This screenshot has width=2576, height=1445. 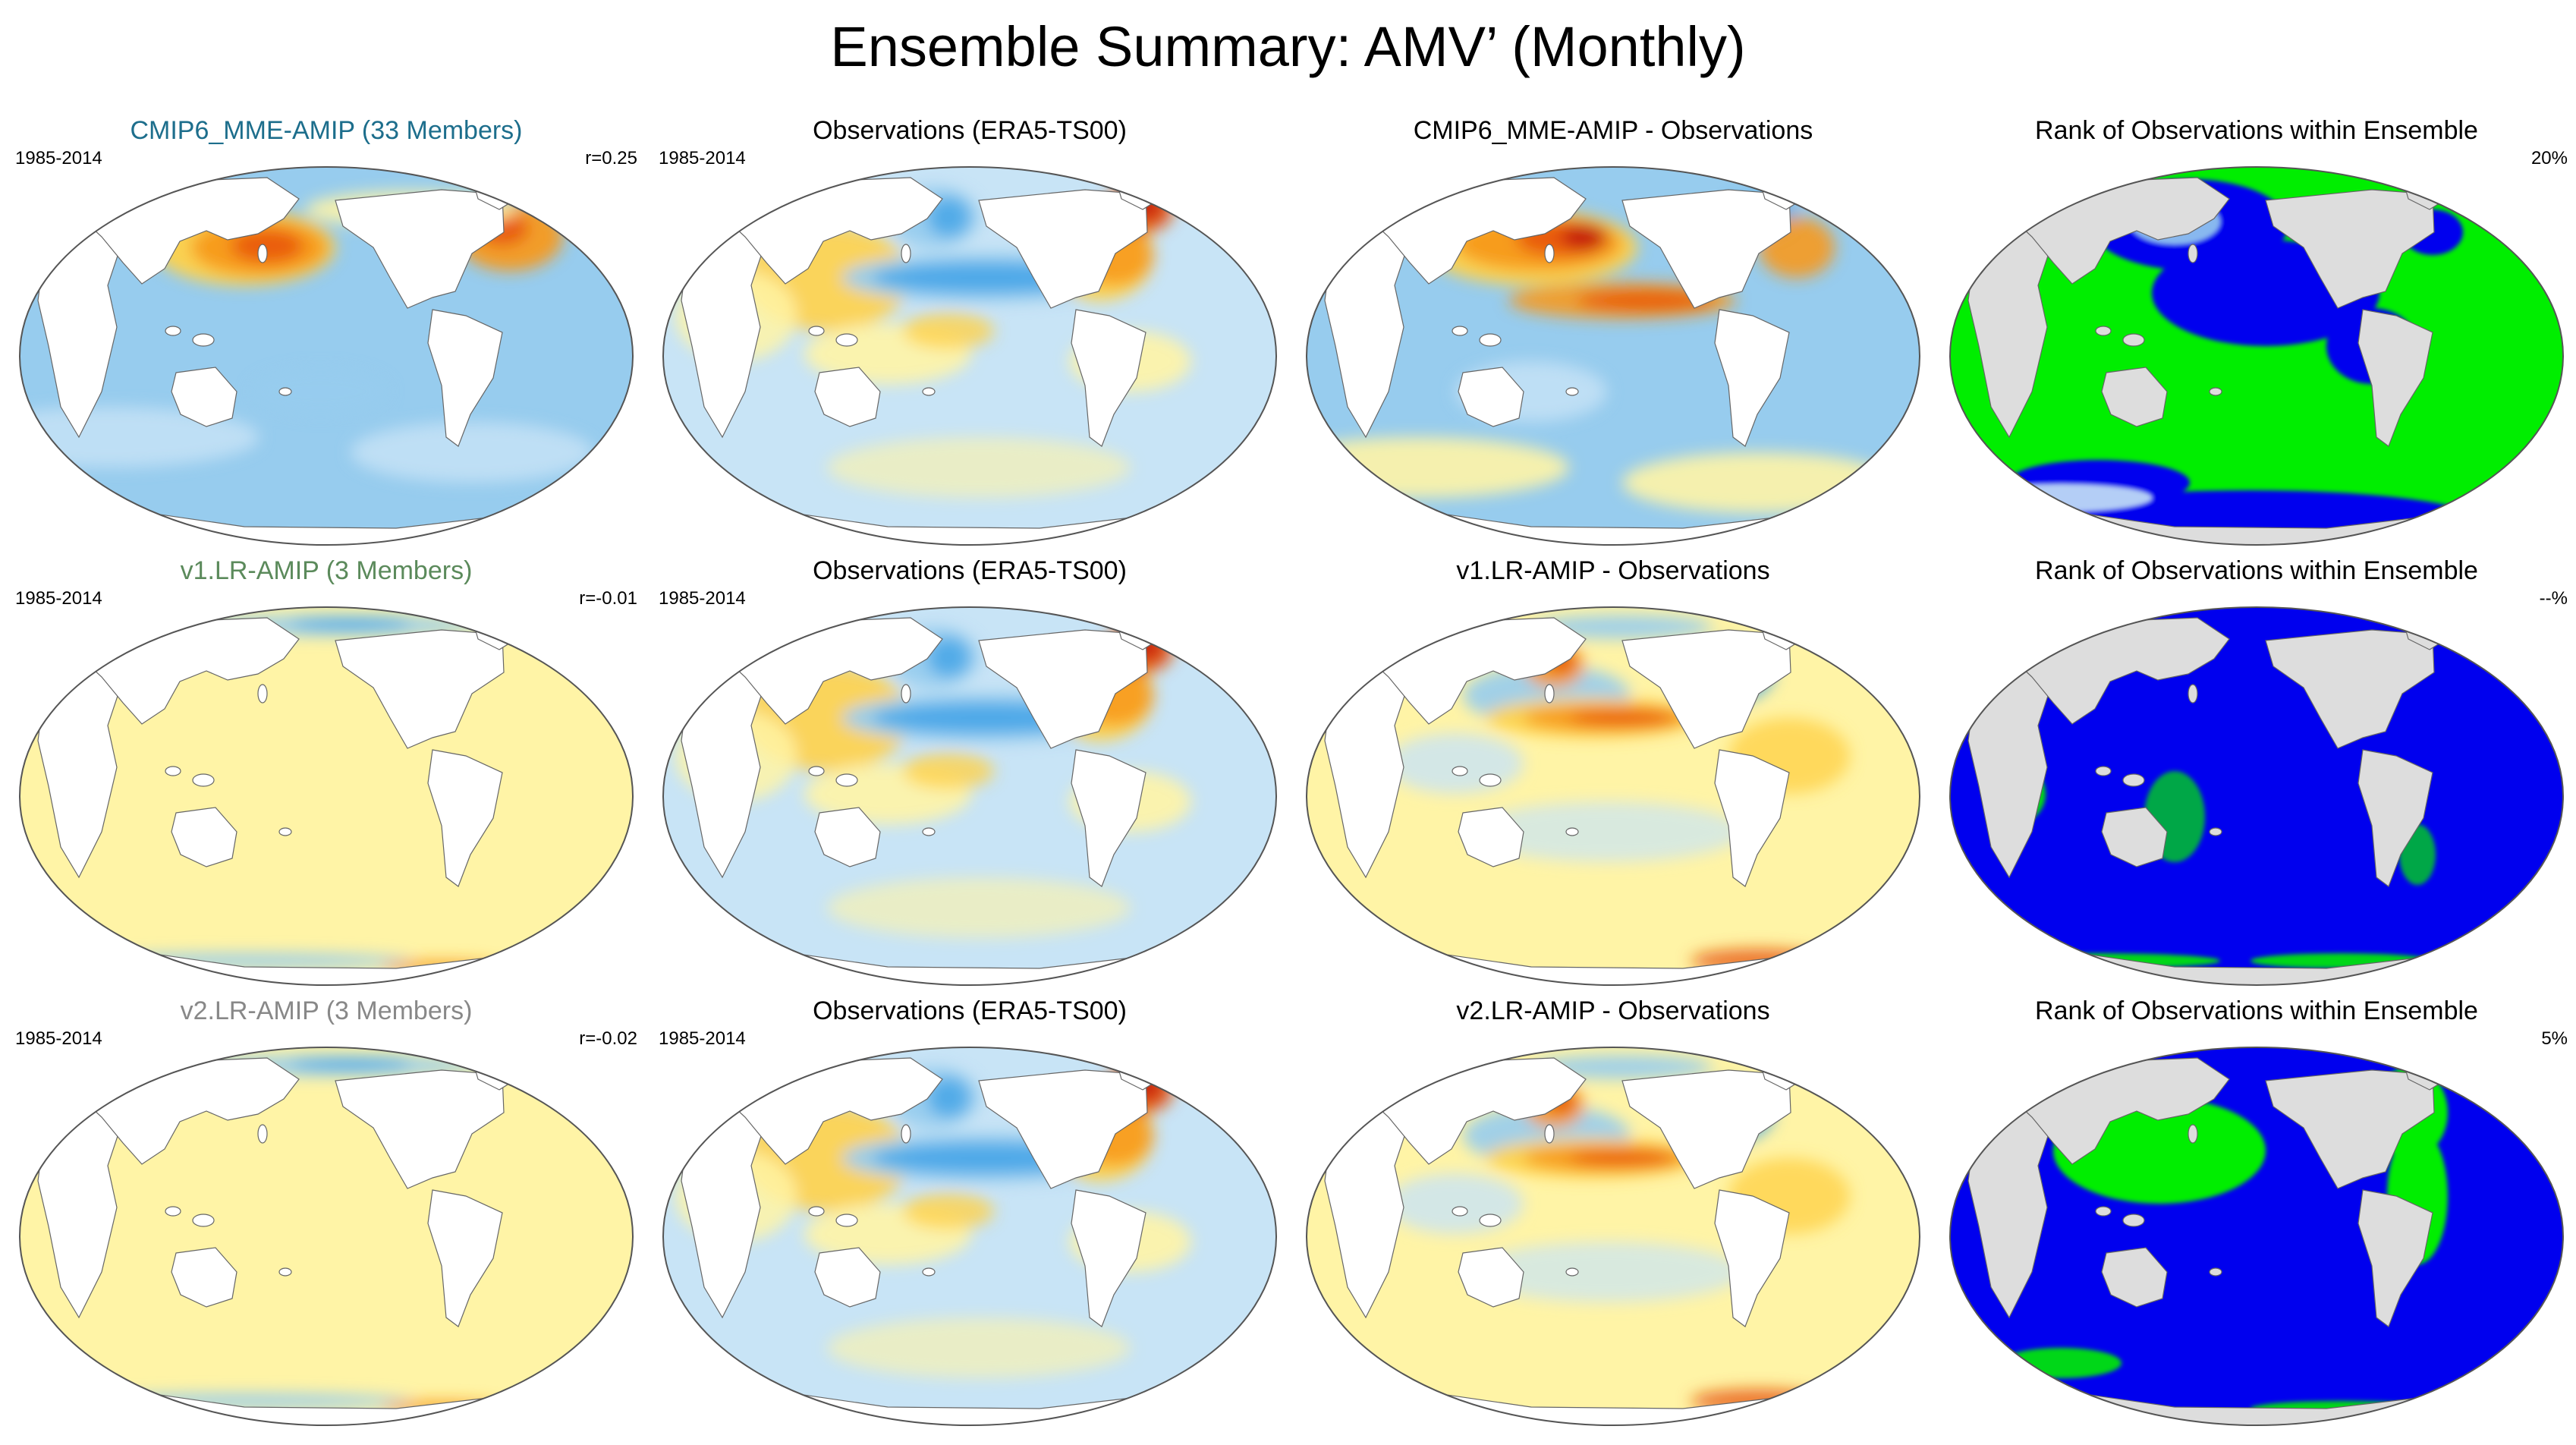 I want to click on map-panel-r2c2: Observations (ERA5-TS00) 1985-2014, so click(x=969, y=774).